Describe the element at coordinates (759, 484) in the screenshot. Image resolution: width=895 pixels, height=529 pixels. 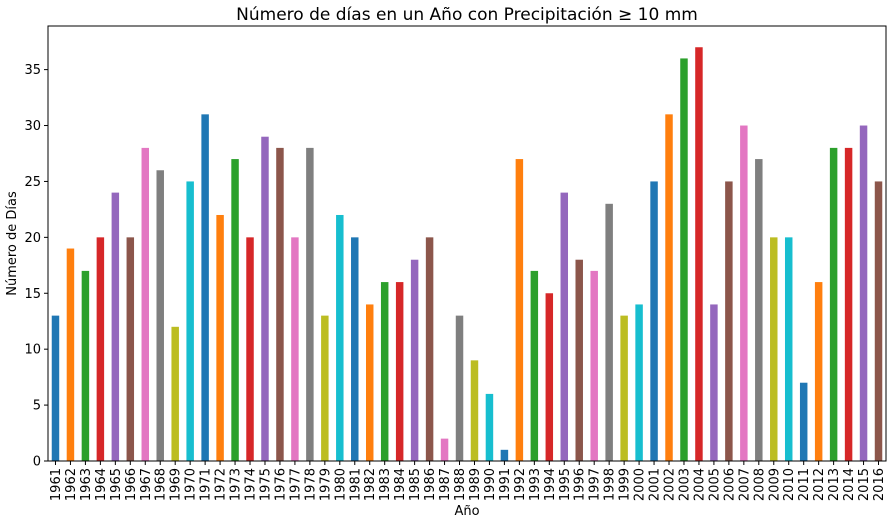
I see `x-tick-label-2008: 2008` at that location.